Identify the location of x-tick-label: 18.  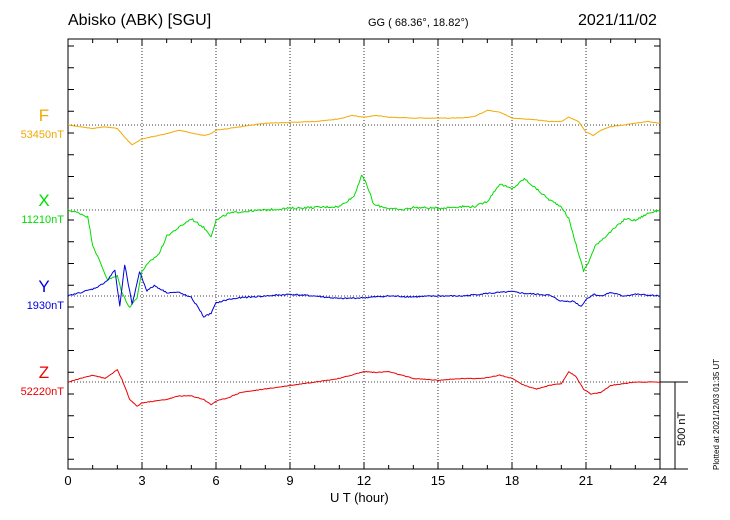
(512, 480).